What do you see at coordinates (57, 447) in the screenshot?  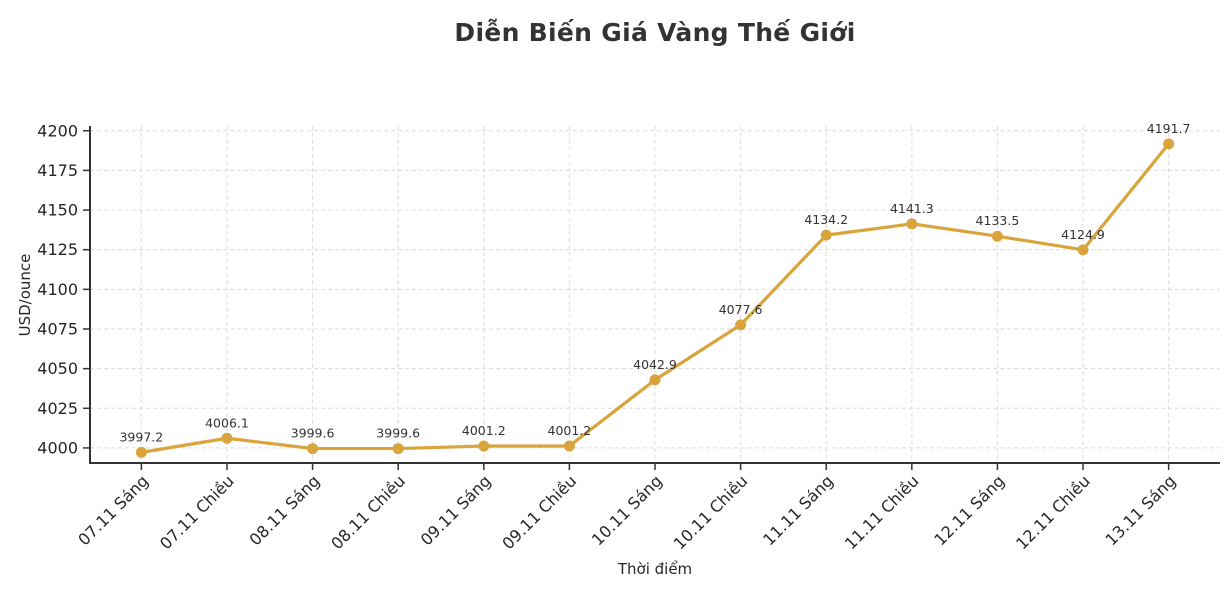 I see `y-tick-label: 4000` at bounding box center [57, 447].